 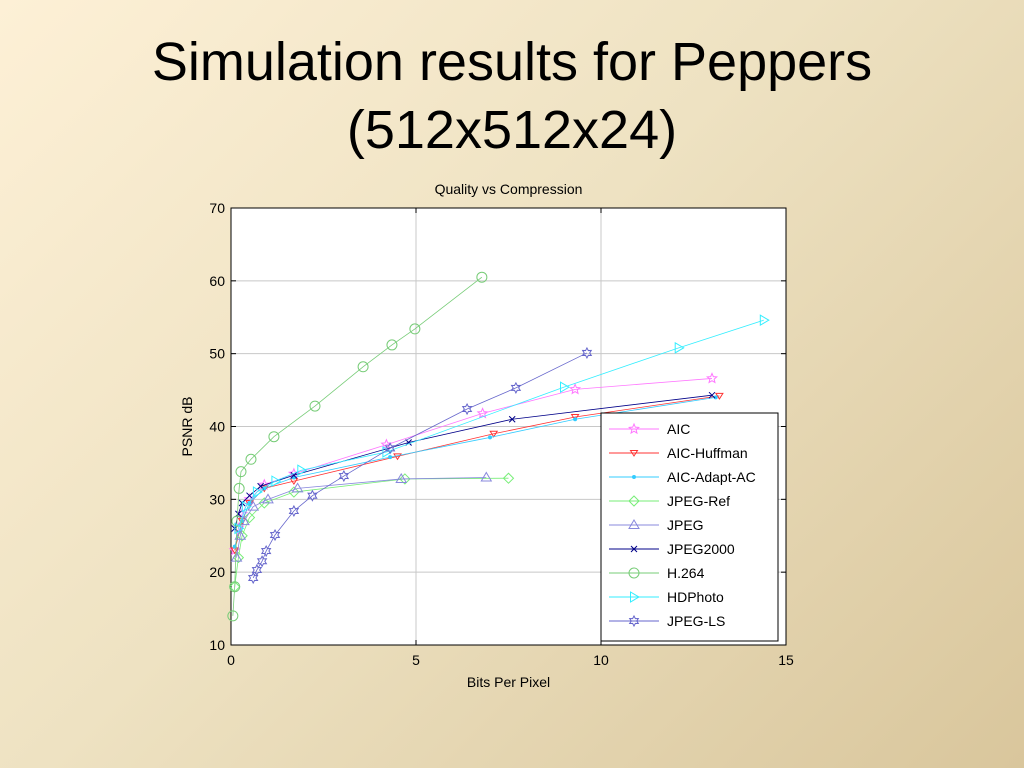 I want to click on legend-label: HDPhoto, so click(x=695, y=597).